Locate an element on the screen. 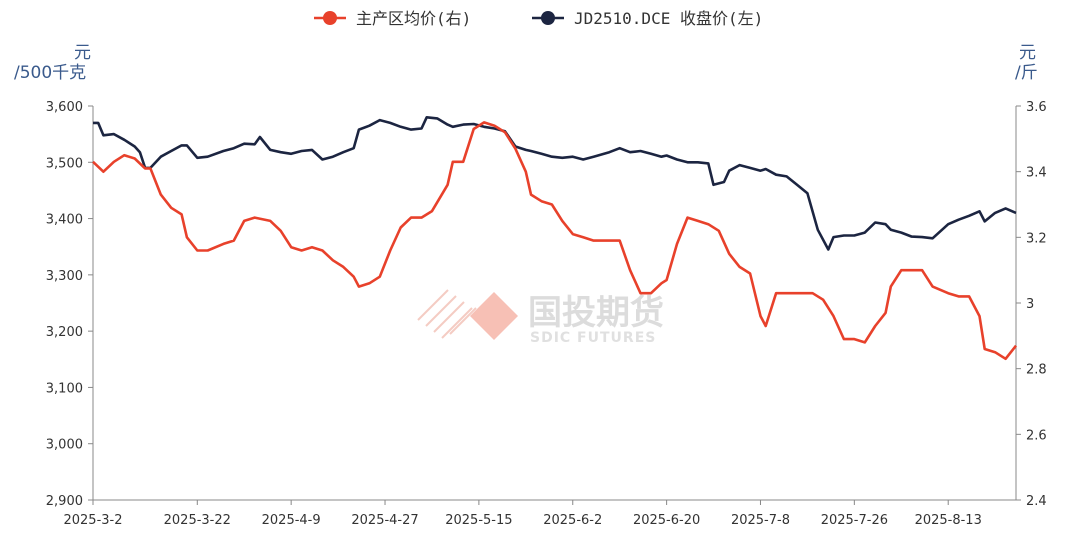  watermark-logo: 国投期货 SDIC FUTURES is located at coordinates (540, 317).